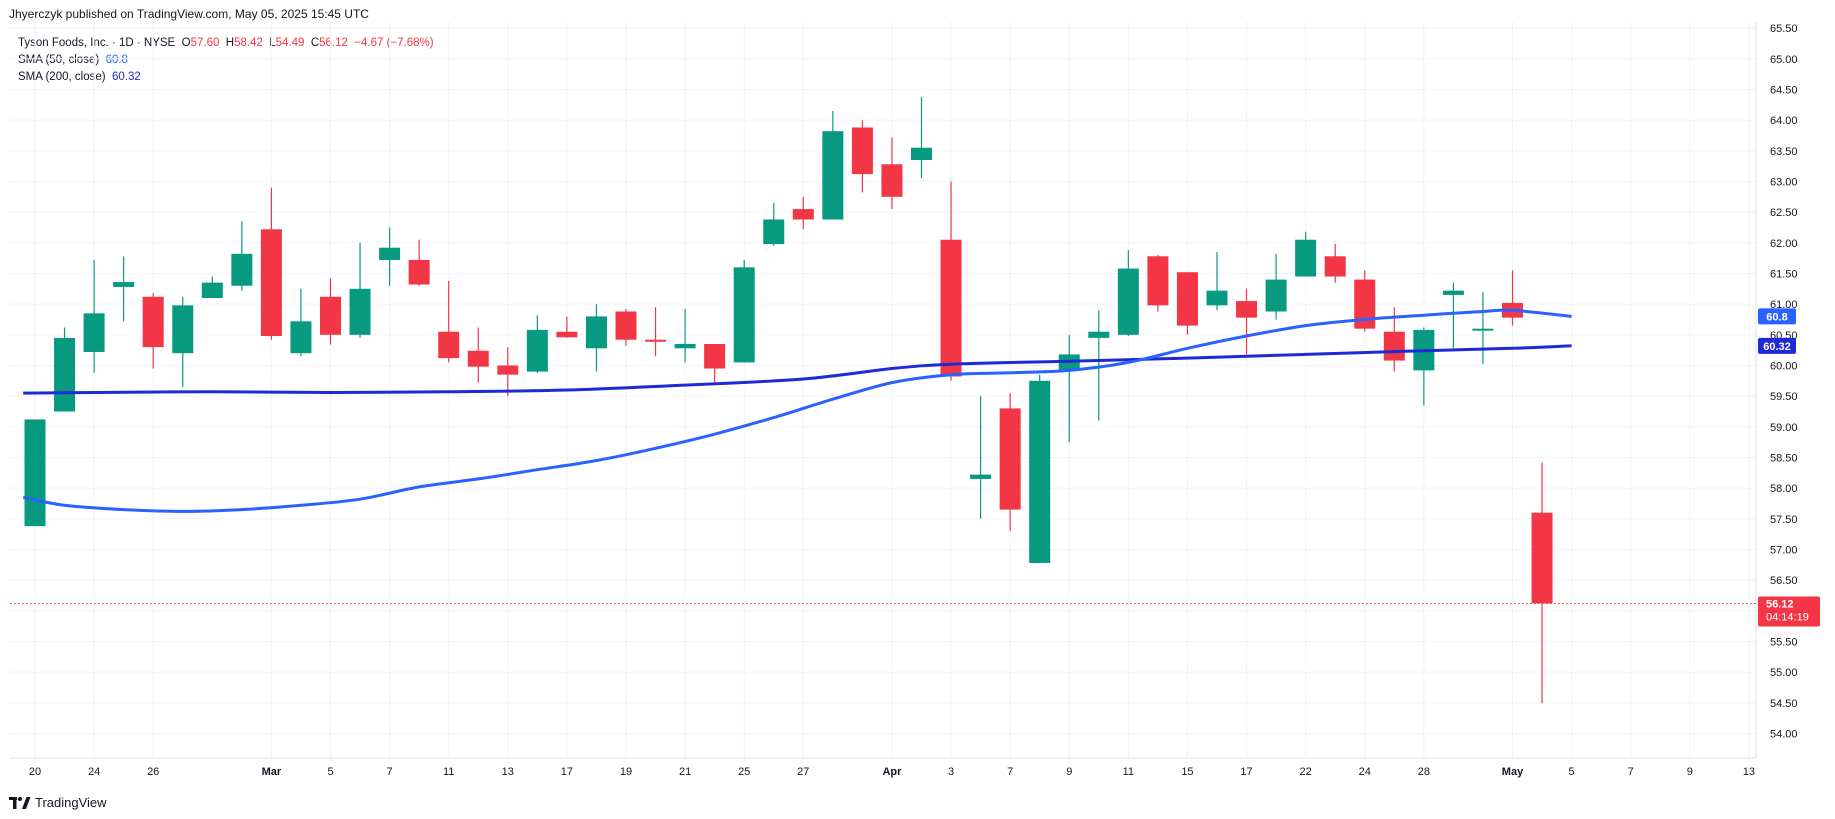 Image resolution: width=1835 pixels, height=819 pixels. I want to click on price-tick-label: 57.50, so click(1784, 520).